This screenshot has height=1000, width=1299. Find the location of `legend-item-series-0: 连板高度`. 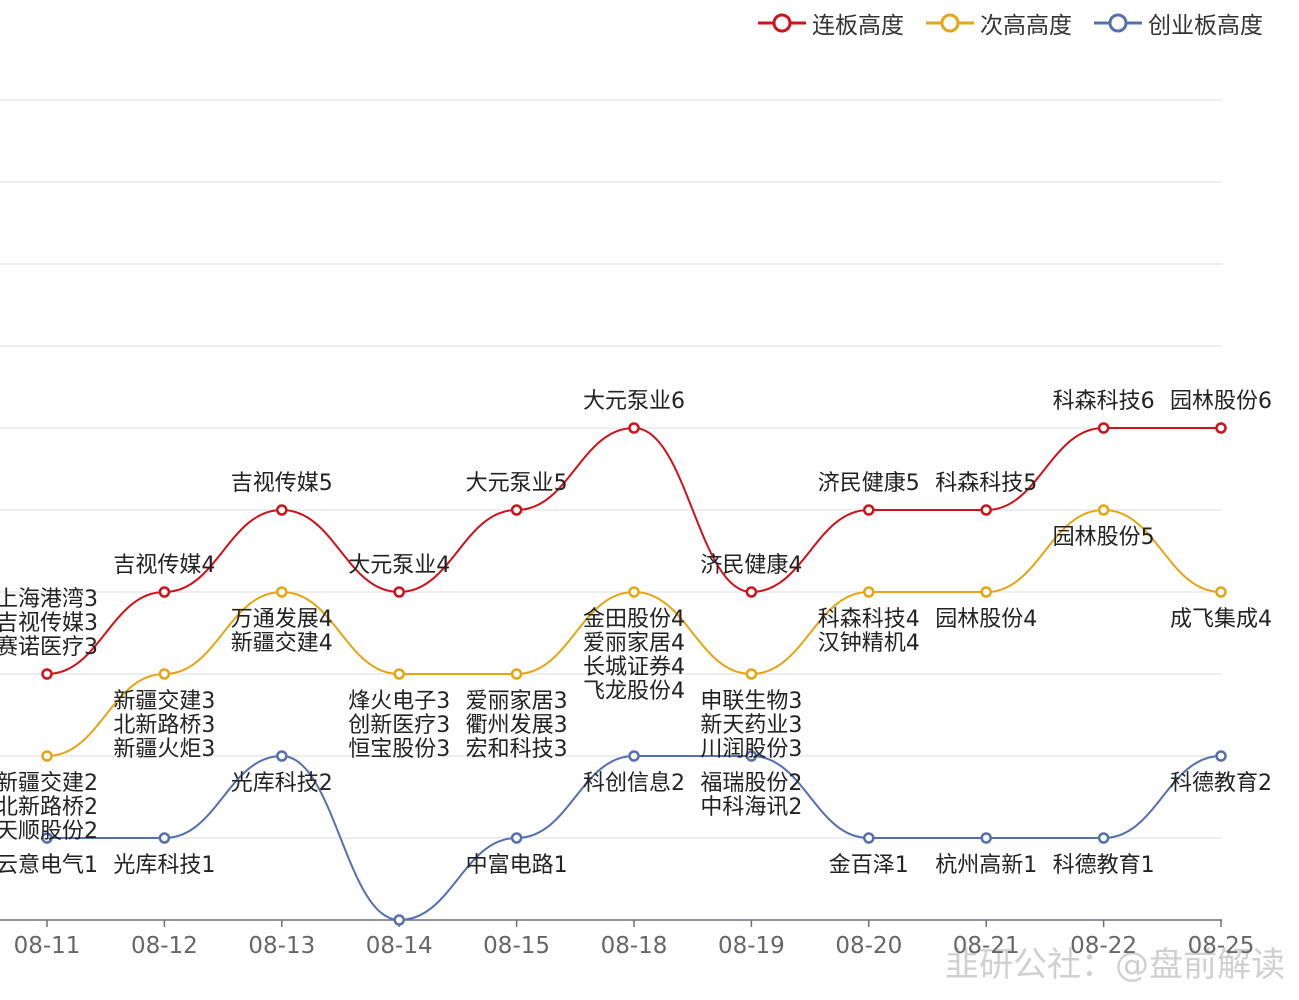

legend-item-series-0: 连板高度 is located at coordinates (831, 23).